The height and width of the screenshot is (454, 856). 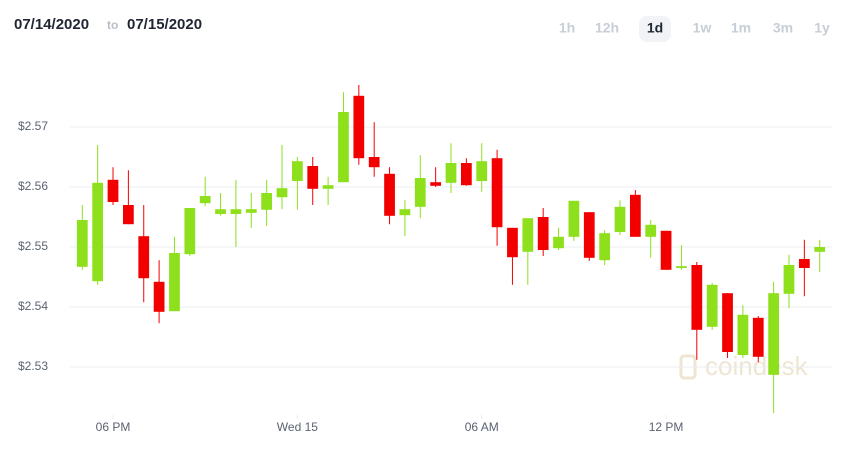 I want to click on range-button: 12h, so click(x=607, y=28).